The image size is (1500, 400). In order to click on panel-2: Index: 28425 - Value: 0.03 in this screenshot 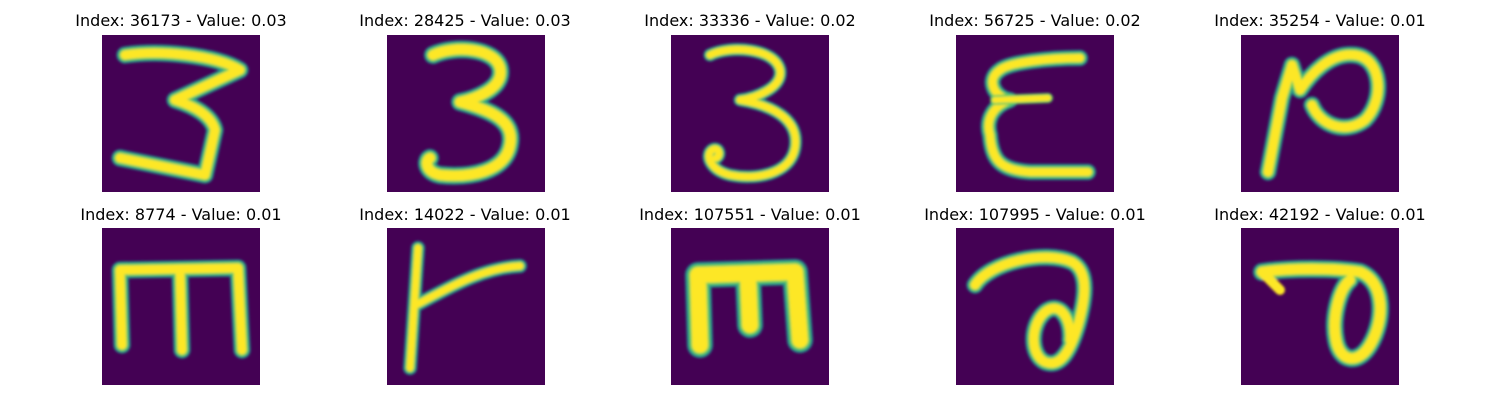, I will do `click(465, 101)`.